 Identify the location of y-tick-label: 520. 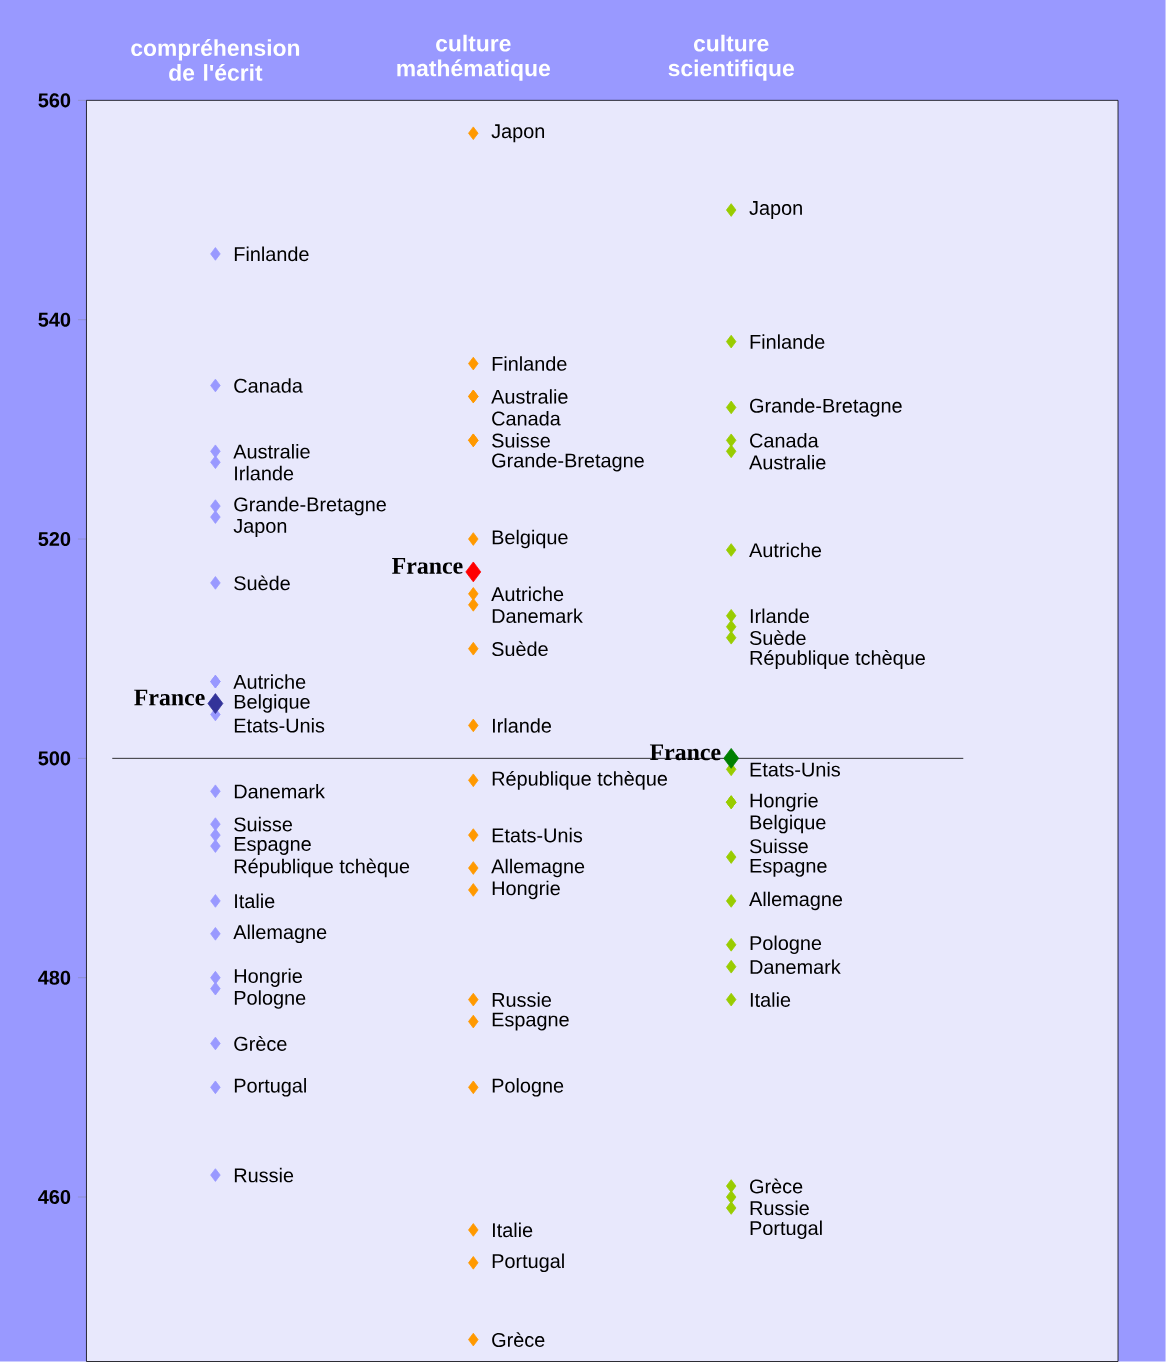
(54, 539).